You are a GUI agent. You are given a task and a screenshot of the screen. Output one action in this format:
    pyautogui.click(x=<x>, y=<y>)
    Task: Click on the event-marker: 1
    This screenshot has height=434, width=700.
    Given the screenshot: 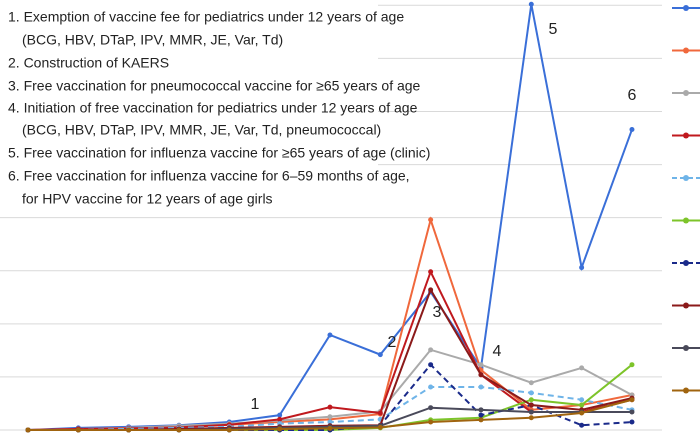 What is the action you would take?
    pyautogui.click(x=255, y=404)
    